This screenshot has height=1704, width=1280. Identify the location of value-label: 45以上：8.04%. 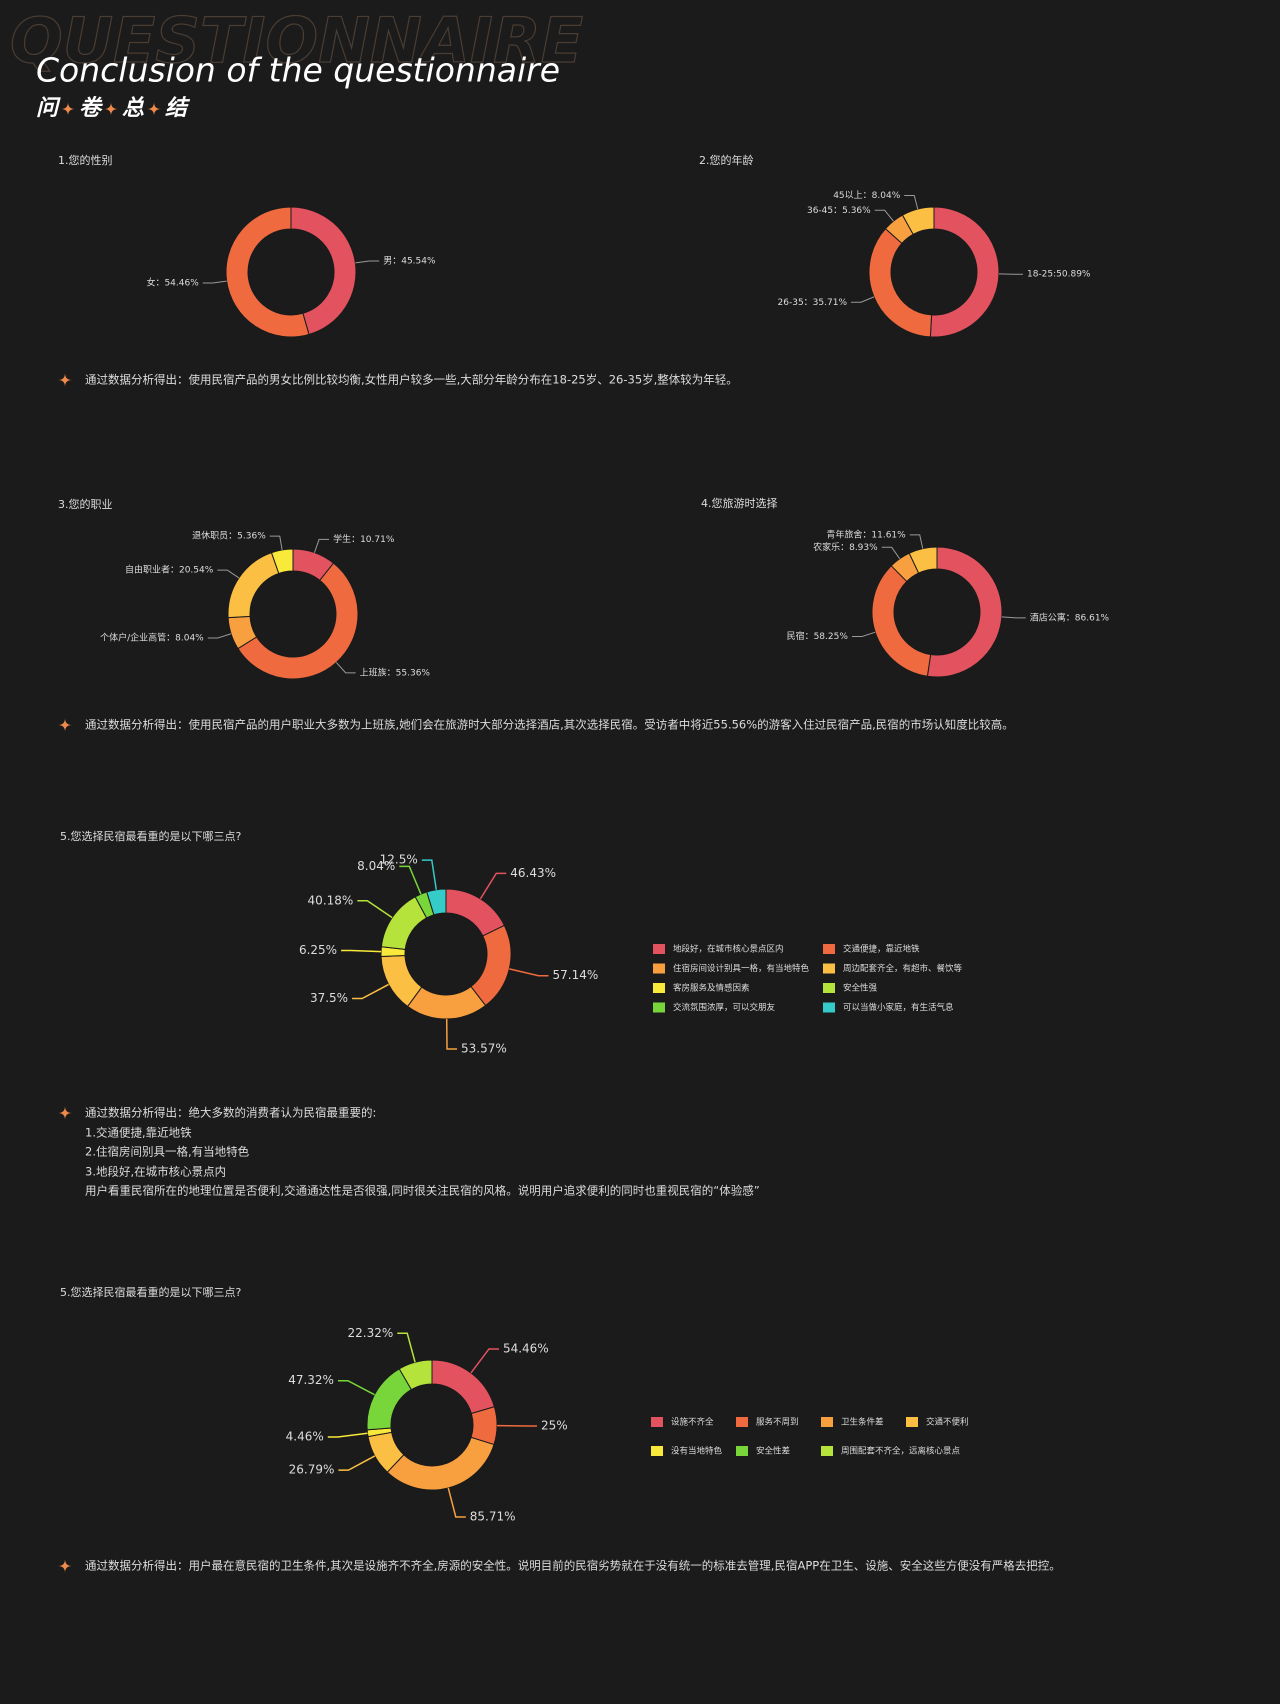
(866, 195).